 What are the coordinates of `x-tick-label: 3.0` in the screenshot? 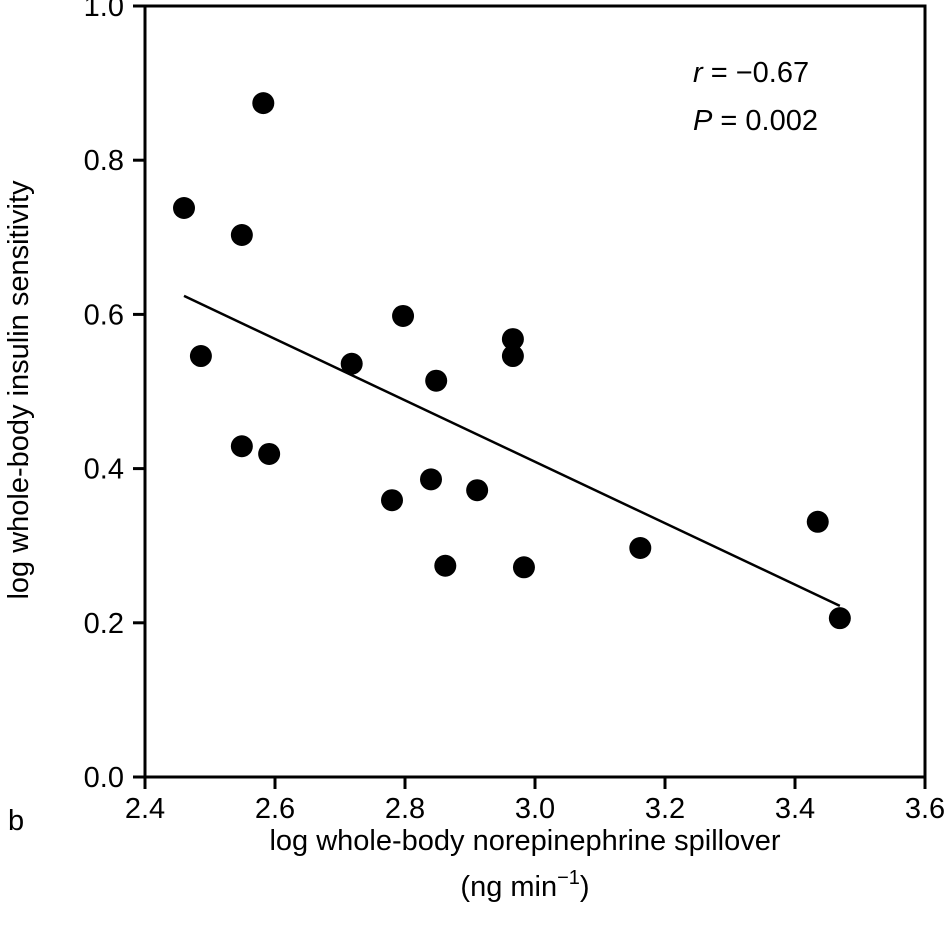 It's located at (535, 809).